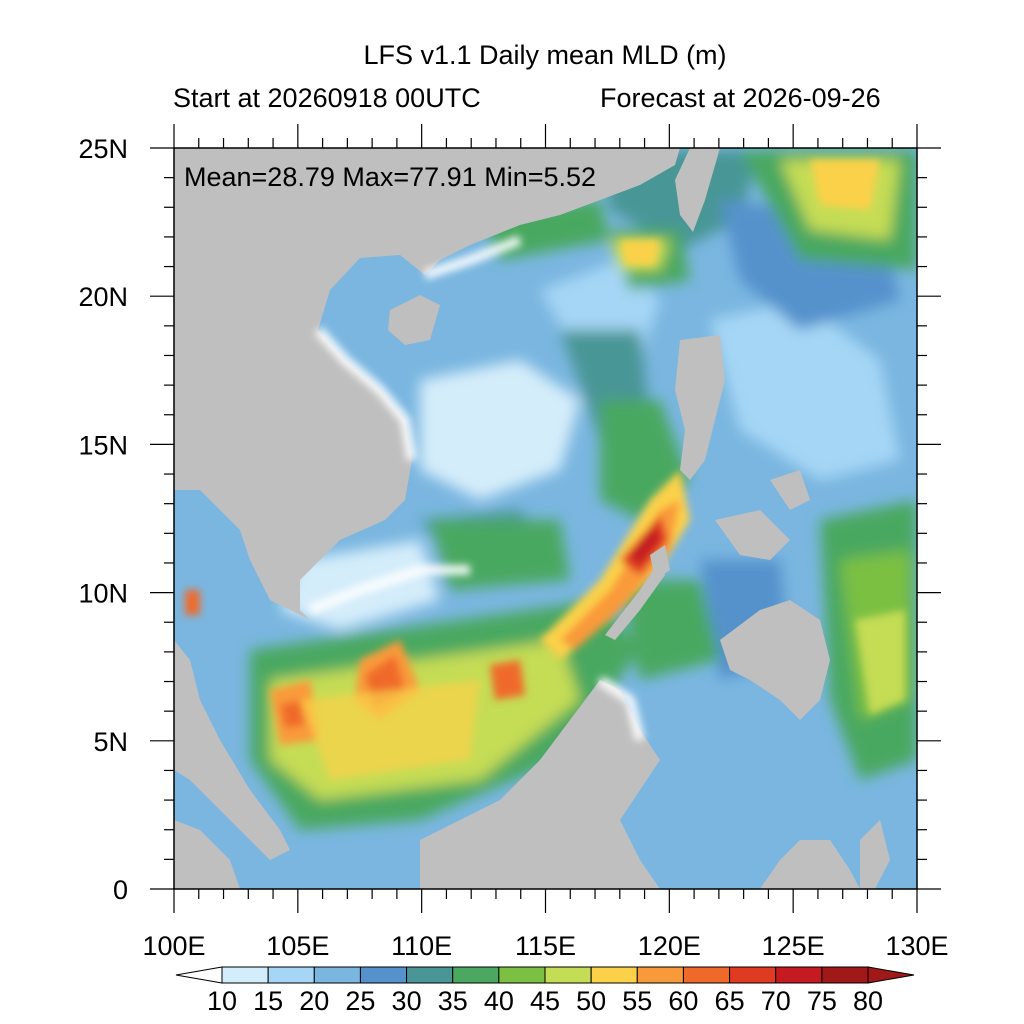 The height and width of the screenshot is (1024, 1024). I want to click on x-tick-label: 125E, so click(793, 946).